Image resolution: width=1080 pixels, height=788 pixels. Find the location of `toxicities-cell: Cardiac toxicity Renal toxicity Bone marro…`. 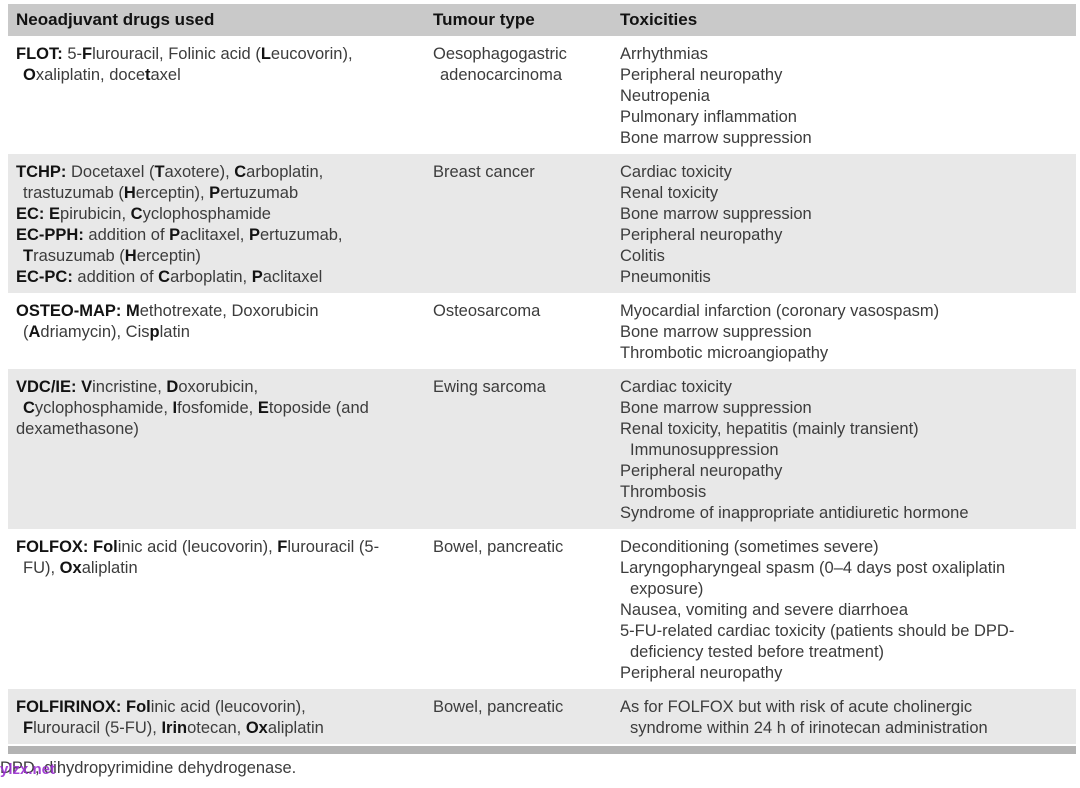

toxicities-cell: Cardiac toxicity Renal toxicity Bone marro… is located at coordinates (844, 225).